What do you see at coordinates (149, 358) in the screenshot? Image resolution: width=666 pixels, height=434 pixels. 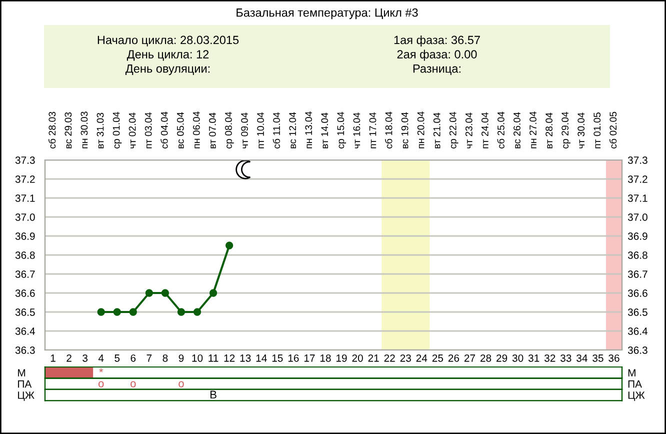 I see `x-tick-label: 7` at bounding box center [149, 358].